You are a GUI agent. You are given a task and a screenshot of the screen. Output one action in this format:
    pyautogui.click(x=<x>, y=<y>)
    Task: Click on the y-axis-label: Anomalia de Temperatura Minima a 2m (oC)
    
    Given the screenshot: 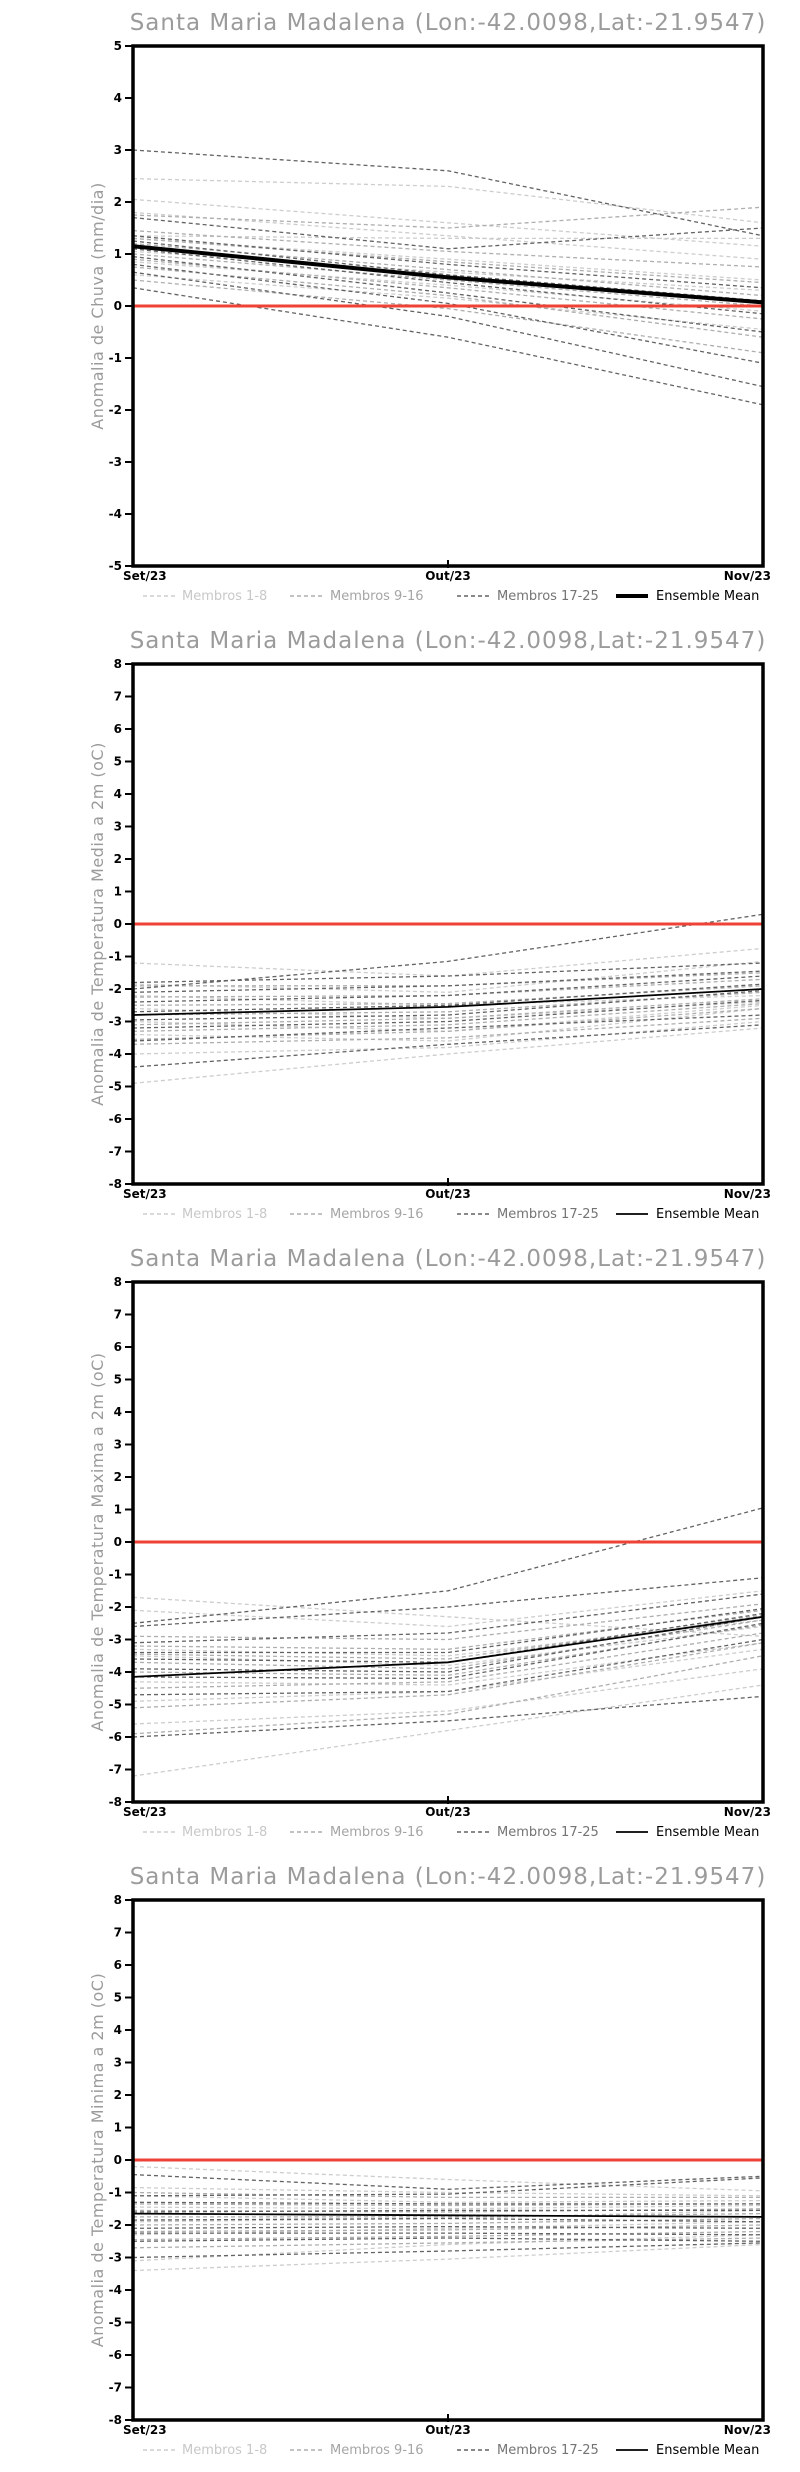 What is the action you would take?
    pyautogui.click(x=97, y=2160)
    